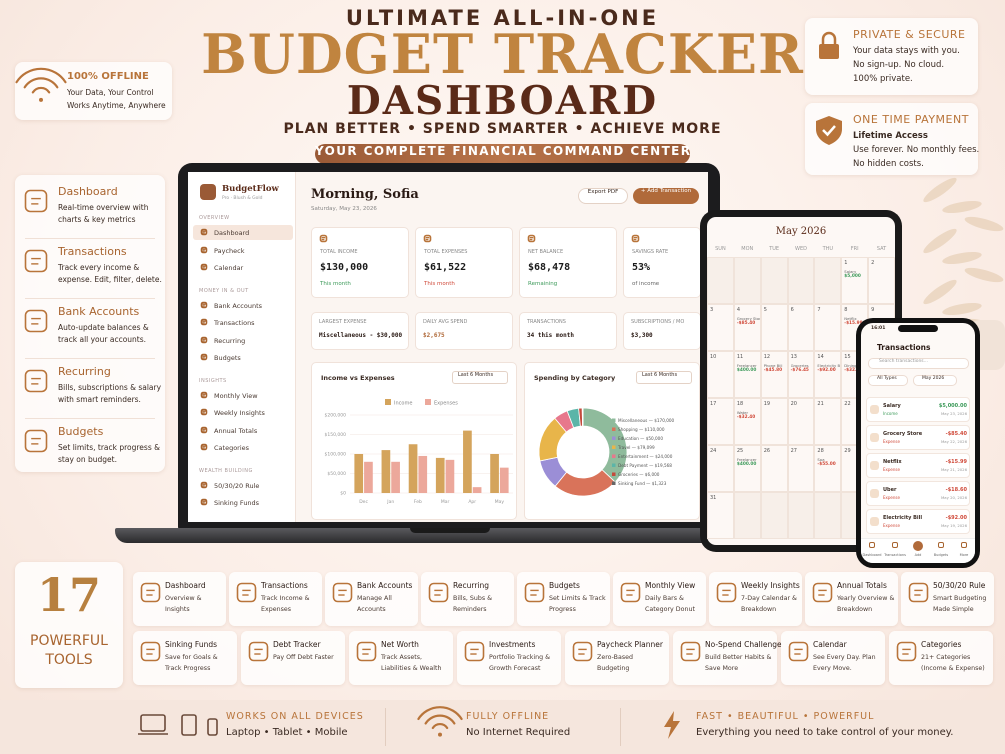 Image resolution: width=1005 pixels, height=754 pixels. I want to click on sidebar-item: Dashboard, so click(232, 233).